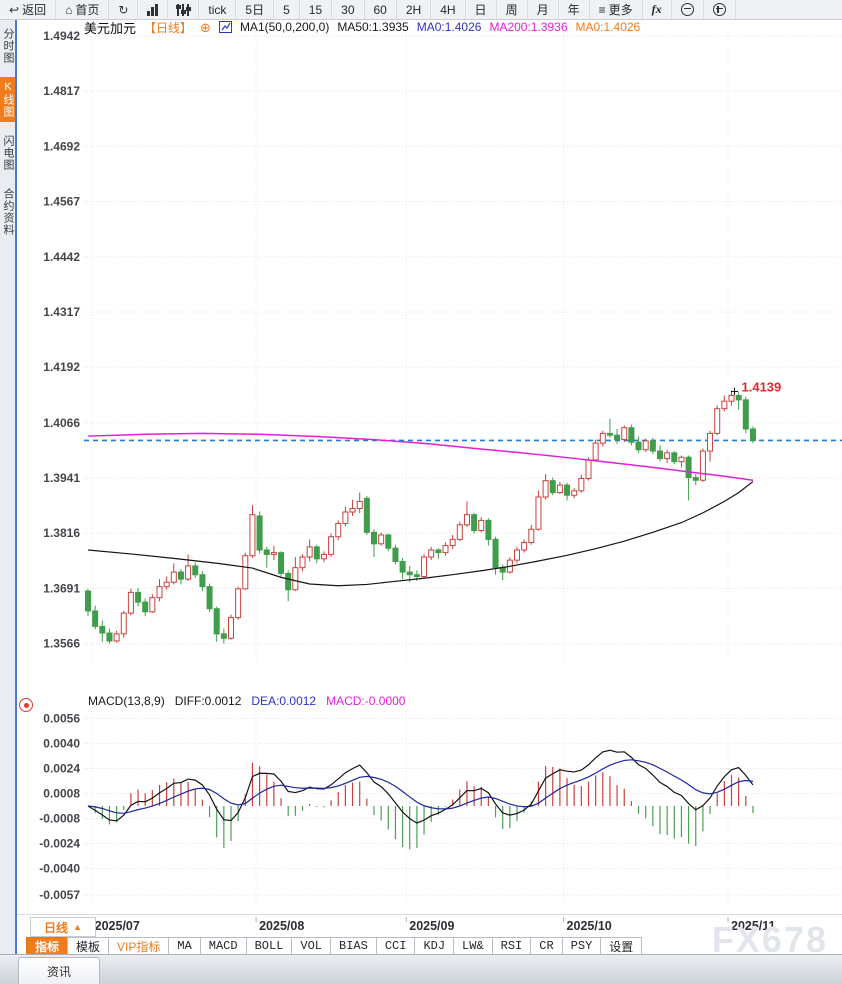 This screenshot has width=842, height=984. Describe the element at coordinates (581, 946) in the screenshot. I see `tab-psy: PSY` at that location.